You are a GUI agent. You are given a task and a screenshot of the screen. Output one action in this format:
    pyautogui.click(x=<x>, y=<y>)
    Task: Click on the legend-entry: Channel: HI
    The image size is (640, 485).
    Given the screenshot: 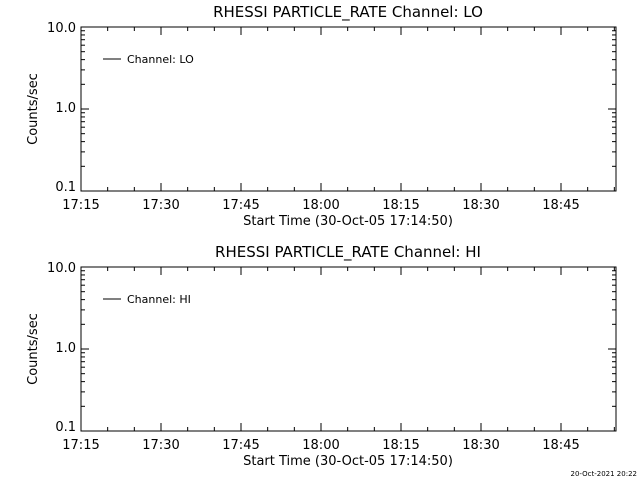 What is the action you would take?
    pyautogui.click(x=159, y=299)
    